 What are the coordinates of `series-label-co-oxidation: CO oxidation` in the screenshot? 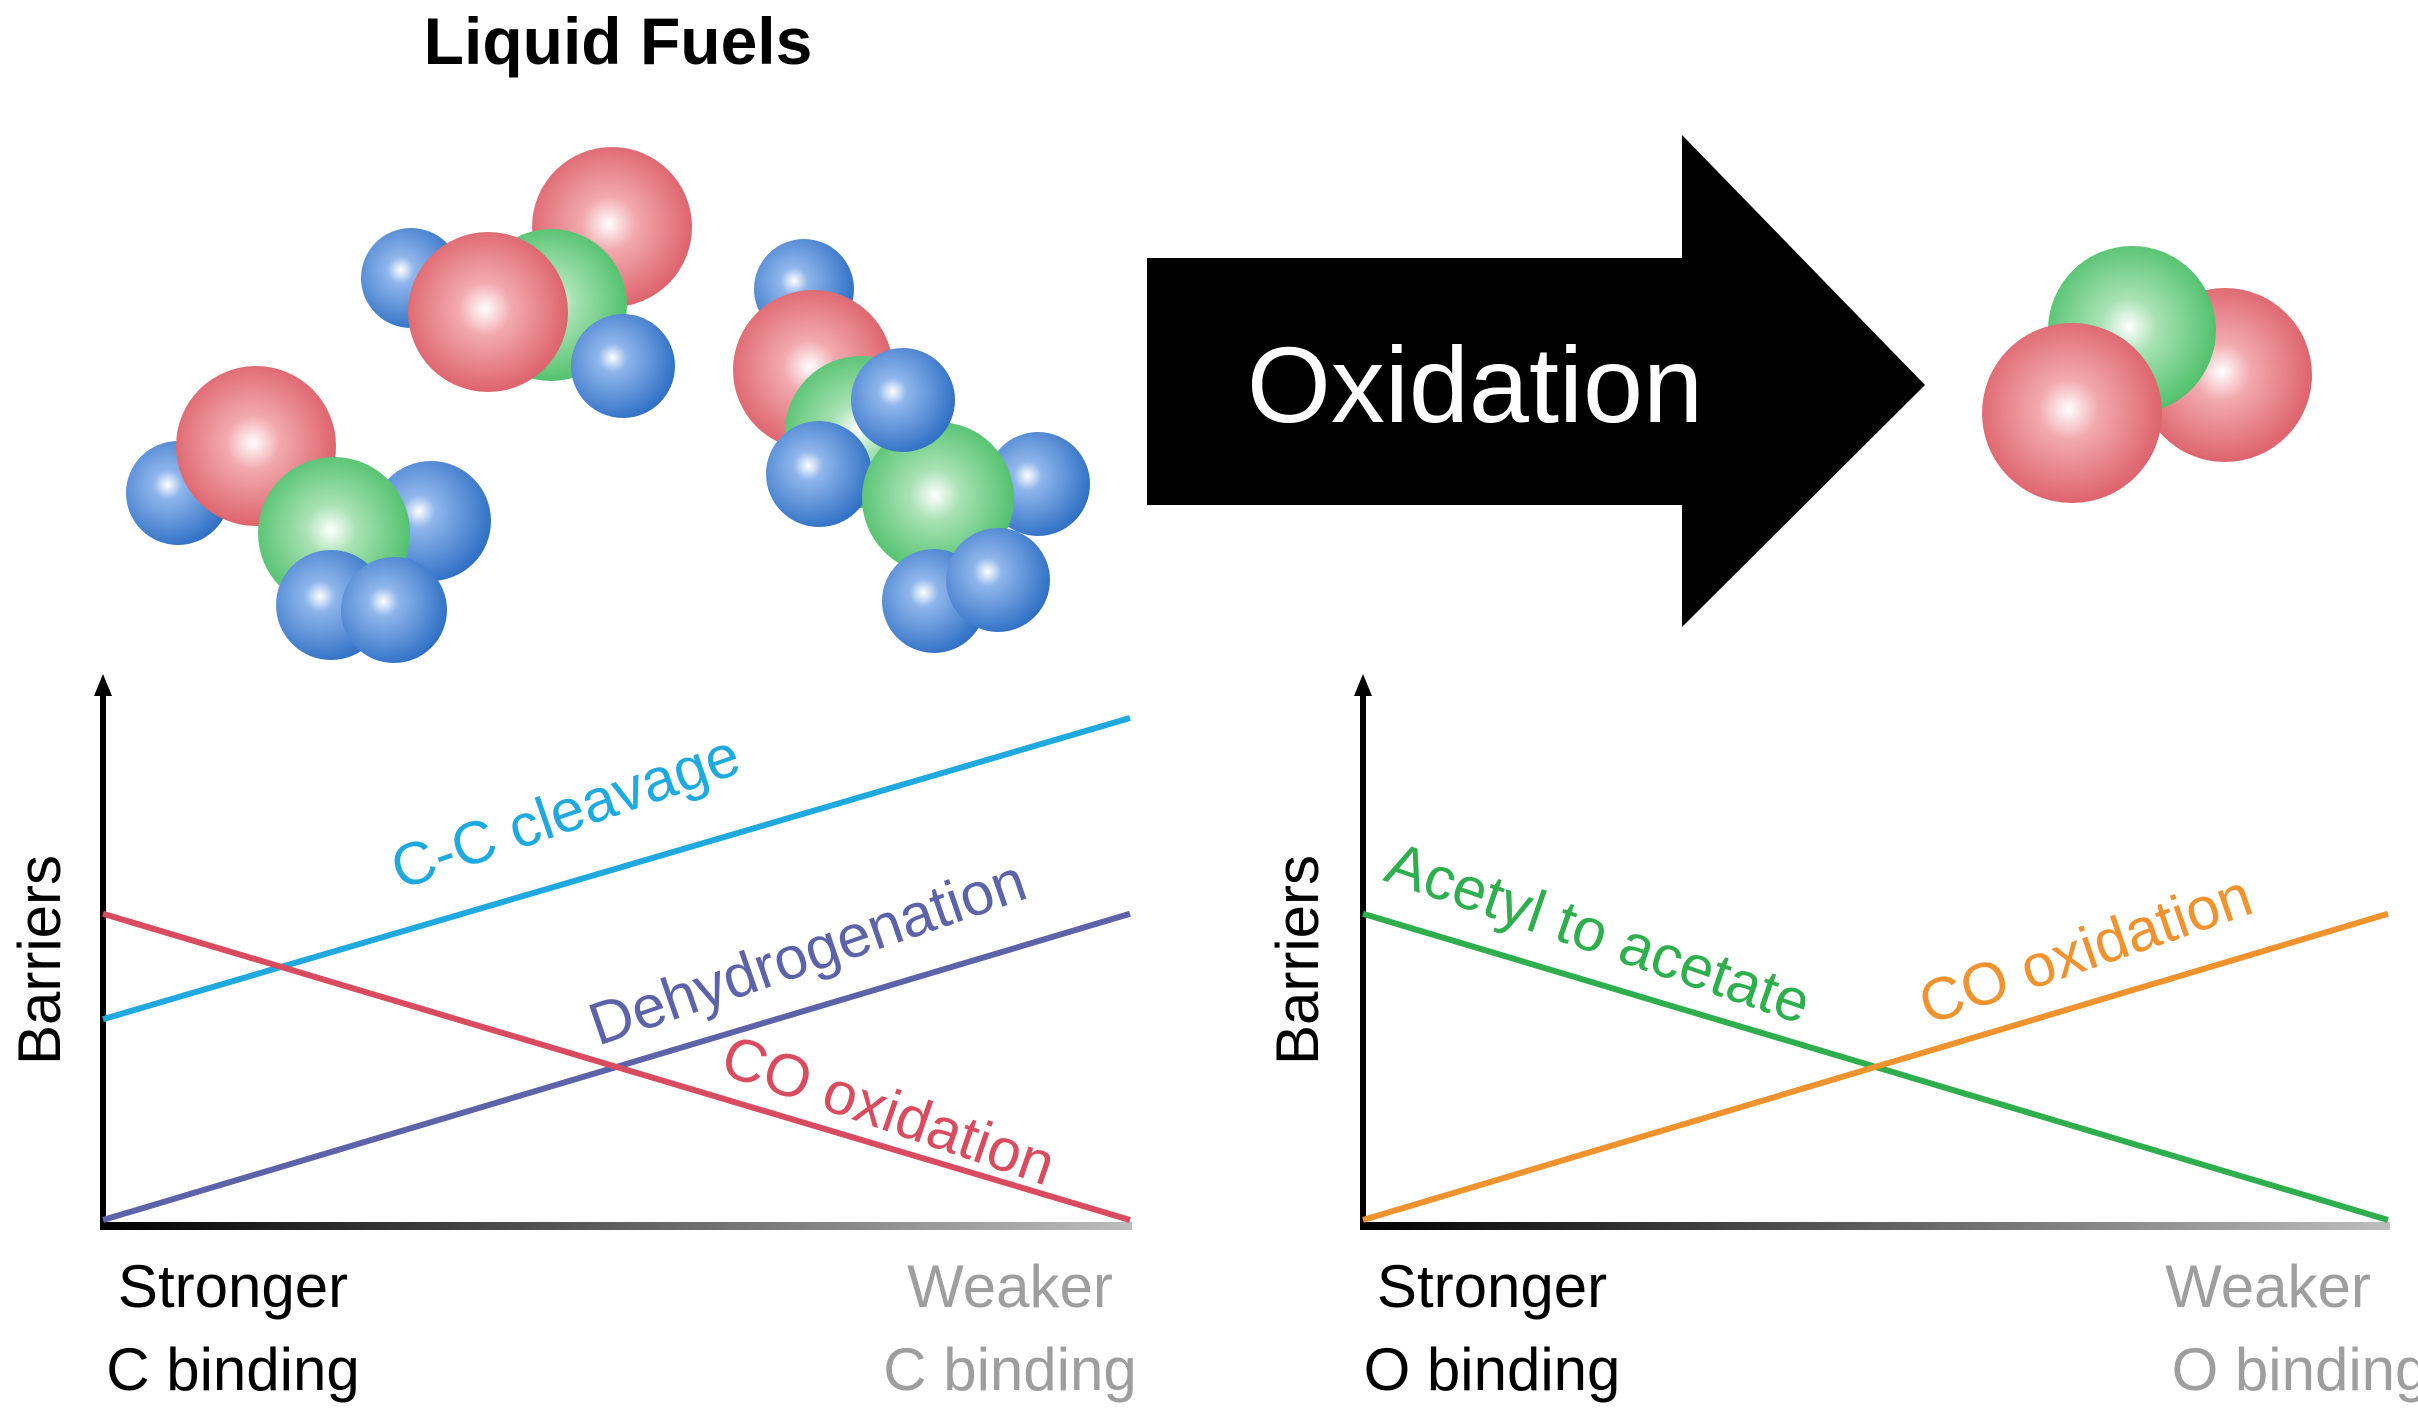 It's located at (2085, 949).